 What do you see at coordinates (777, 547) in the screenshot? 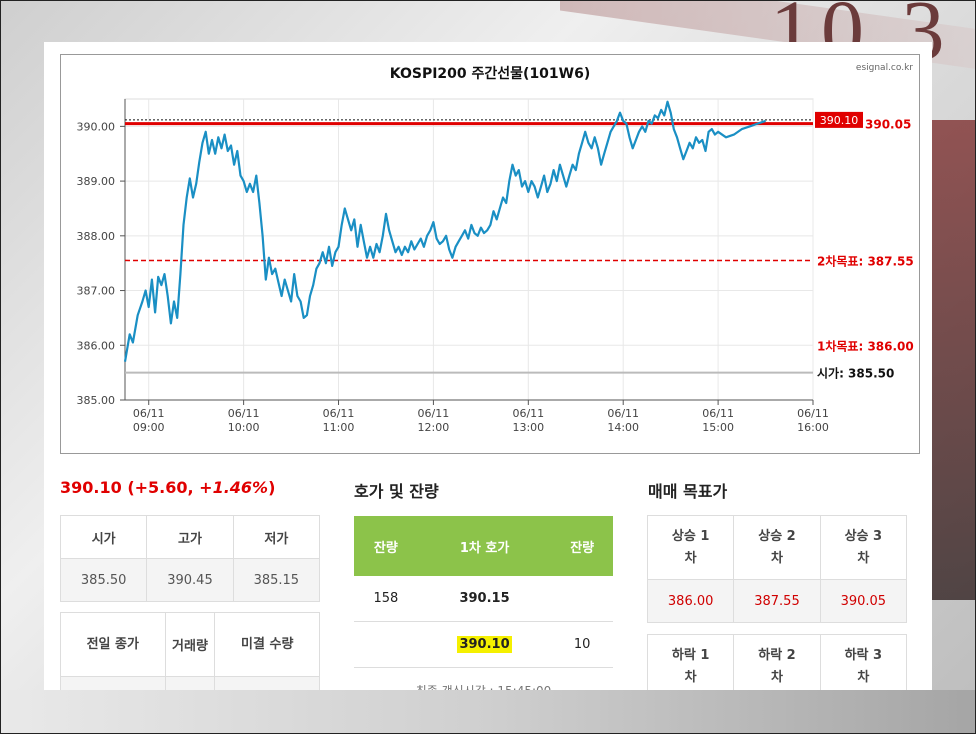
I see `target-up-2-header: 상승 2차` at bounding box center [777, 547].